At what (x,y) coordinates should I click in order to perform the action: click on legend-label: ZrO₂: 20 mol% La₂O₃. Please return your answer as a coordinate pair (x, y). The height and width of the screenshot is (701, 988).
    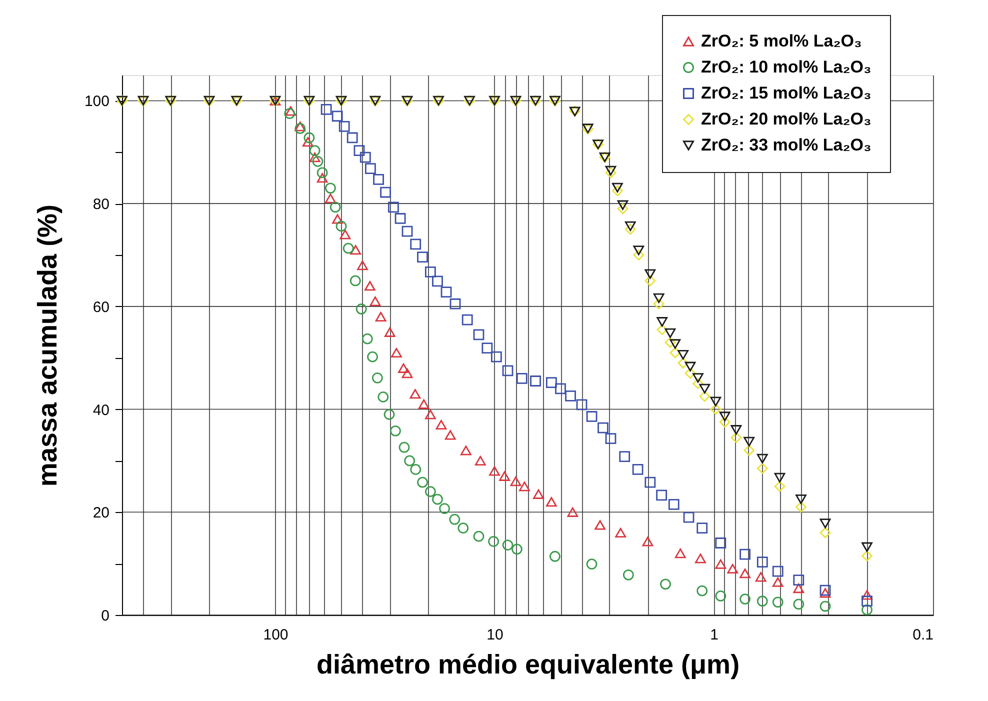
    Looking at the image, I should click on (786, 119).